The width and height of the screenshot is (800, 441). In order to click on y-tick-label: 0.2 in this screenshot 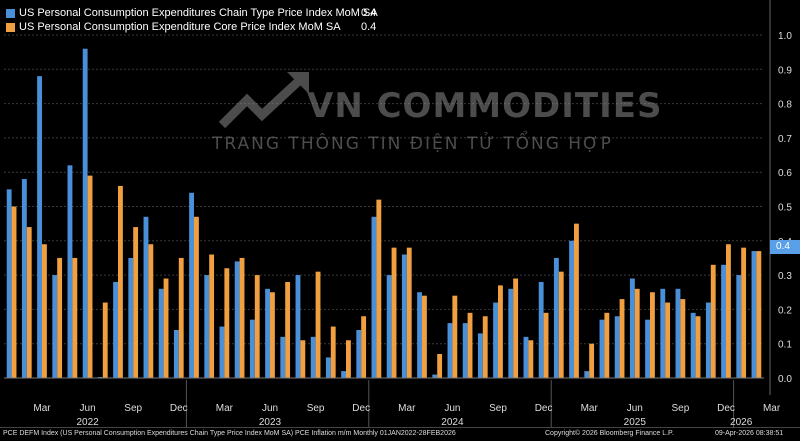, I will do `click(785, 310)`.